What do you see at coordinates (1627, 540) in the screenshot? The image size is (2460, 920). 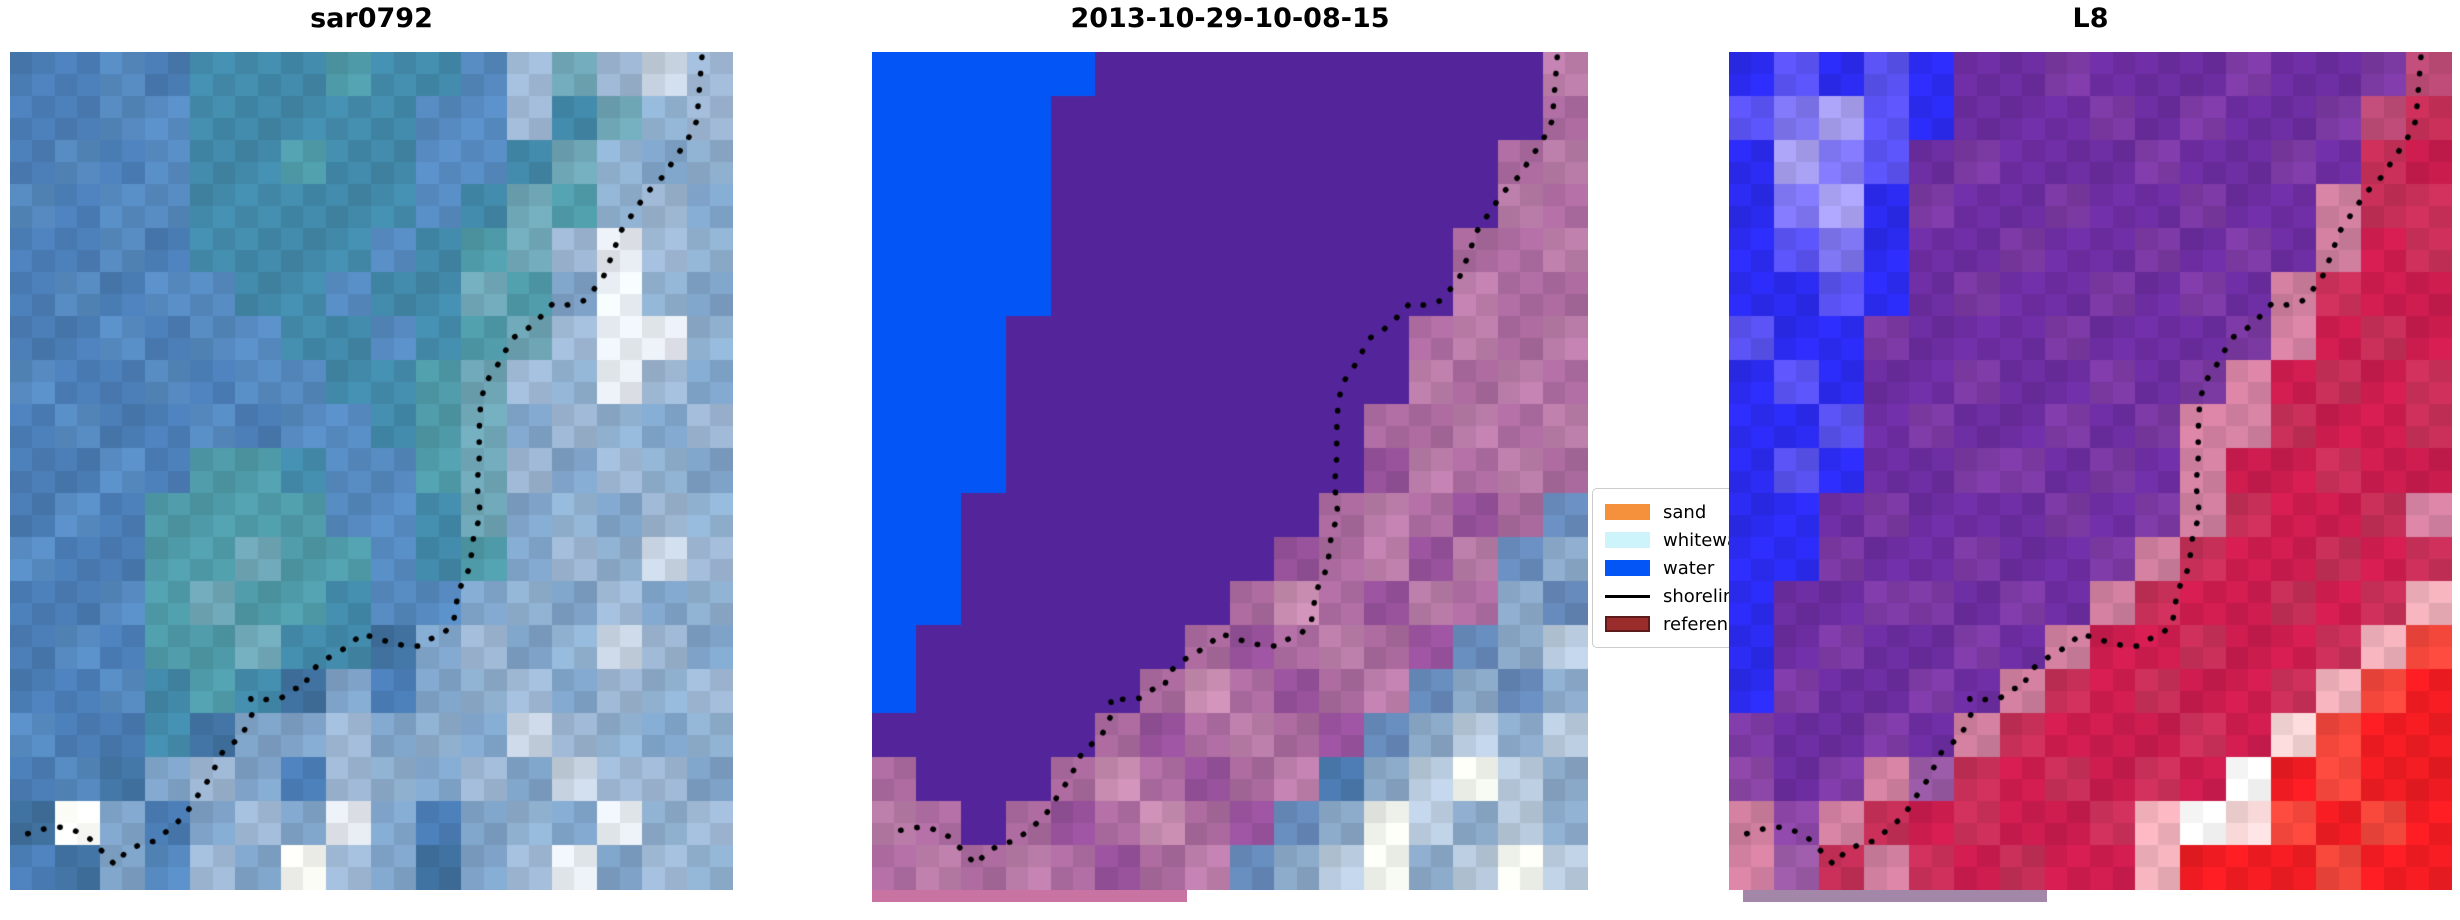 I see `whitewater-swatch-icon` at bounding box center [1627, 540].